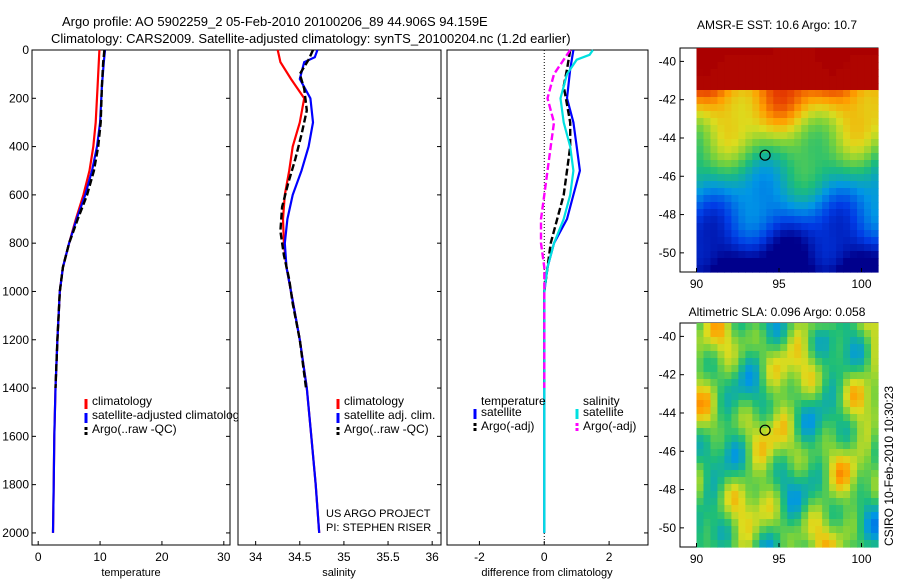 This screenshot has width=900, height=580. What do you see at coordinates (501, 412) in the screenshot?
I see `legend-temp-satellite: satellite` at bounding box center [501, 412].